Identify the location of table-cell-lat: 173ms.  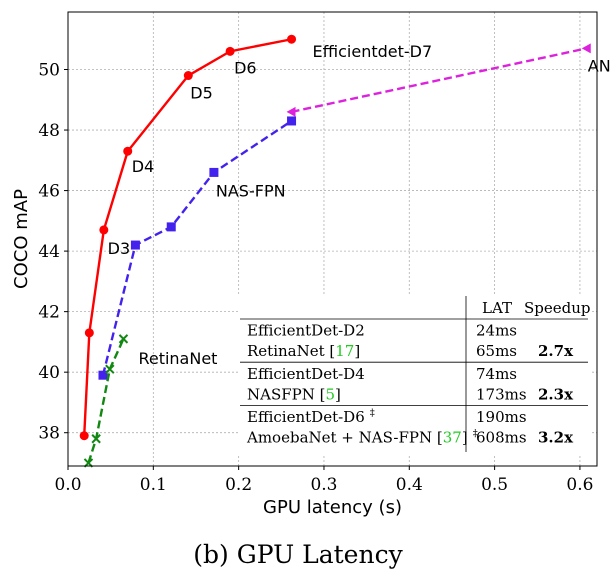
(501, 394).